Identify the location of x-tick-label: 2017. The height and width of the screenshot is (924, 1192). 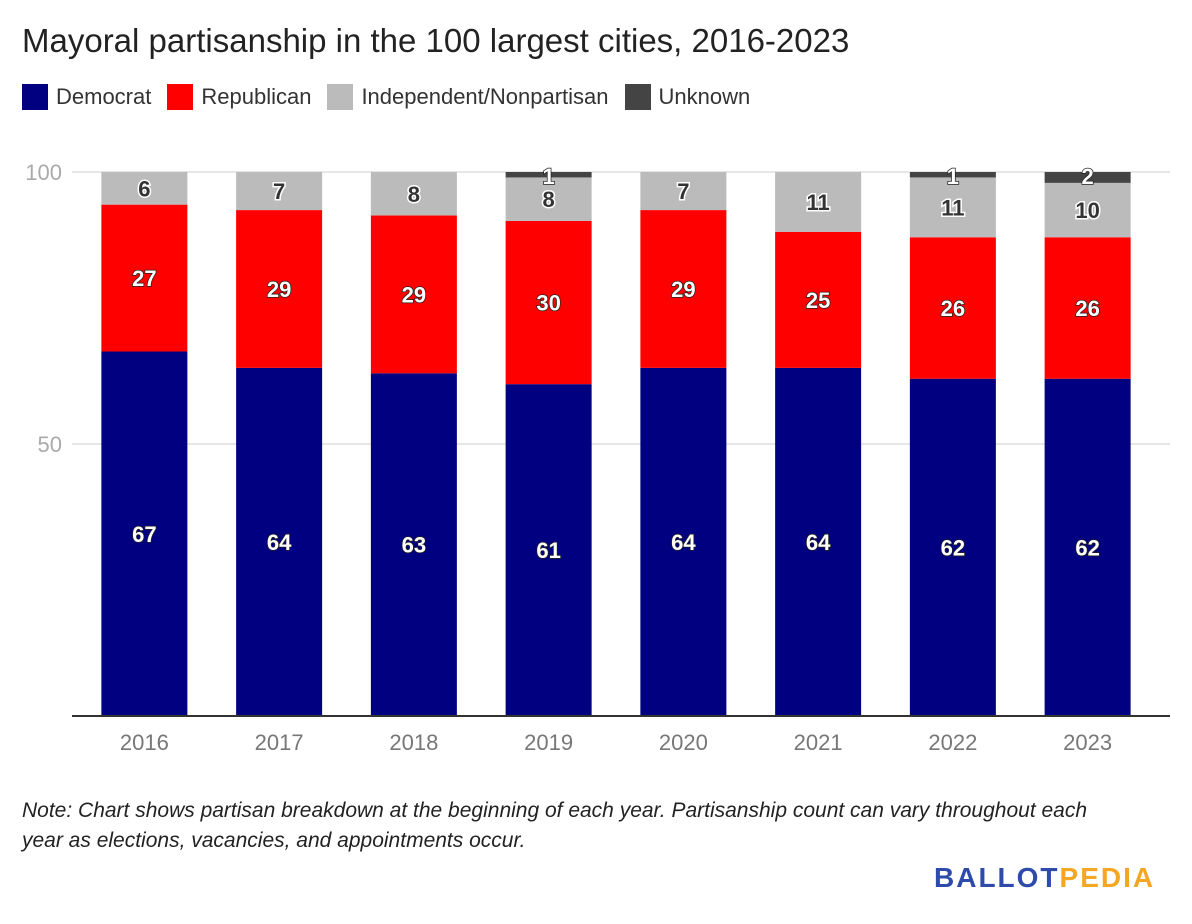
(279, 742).